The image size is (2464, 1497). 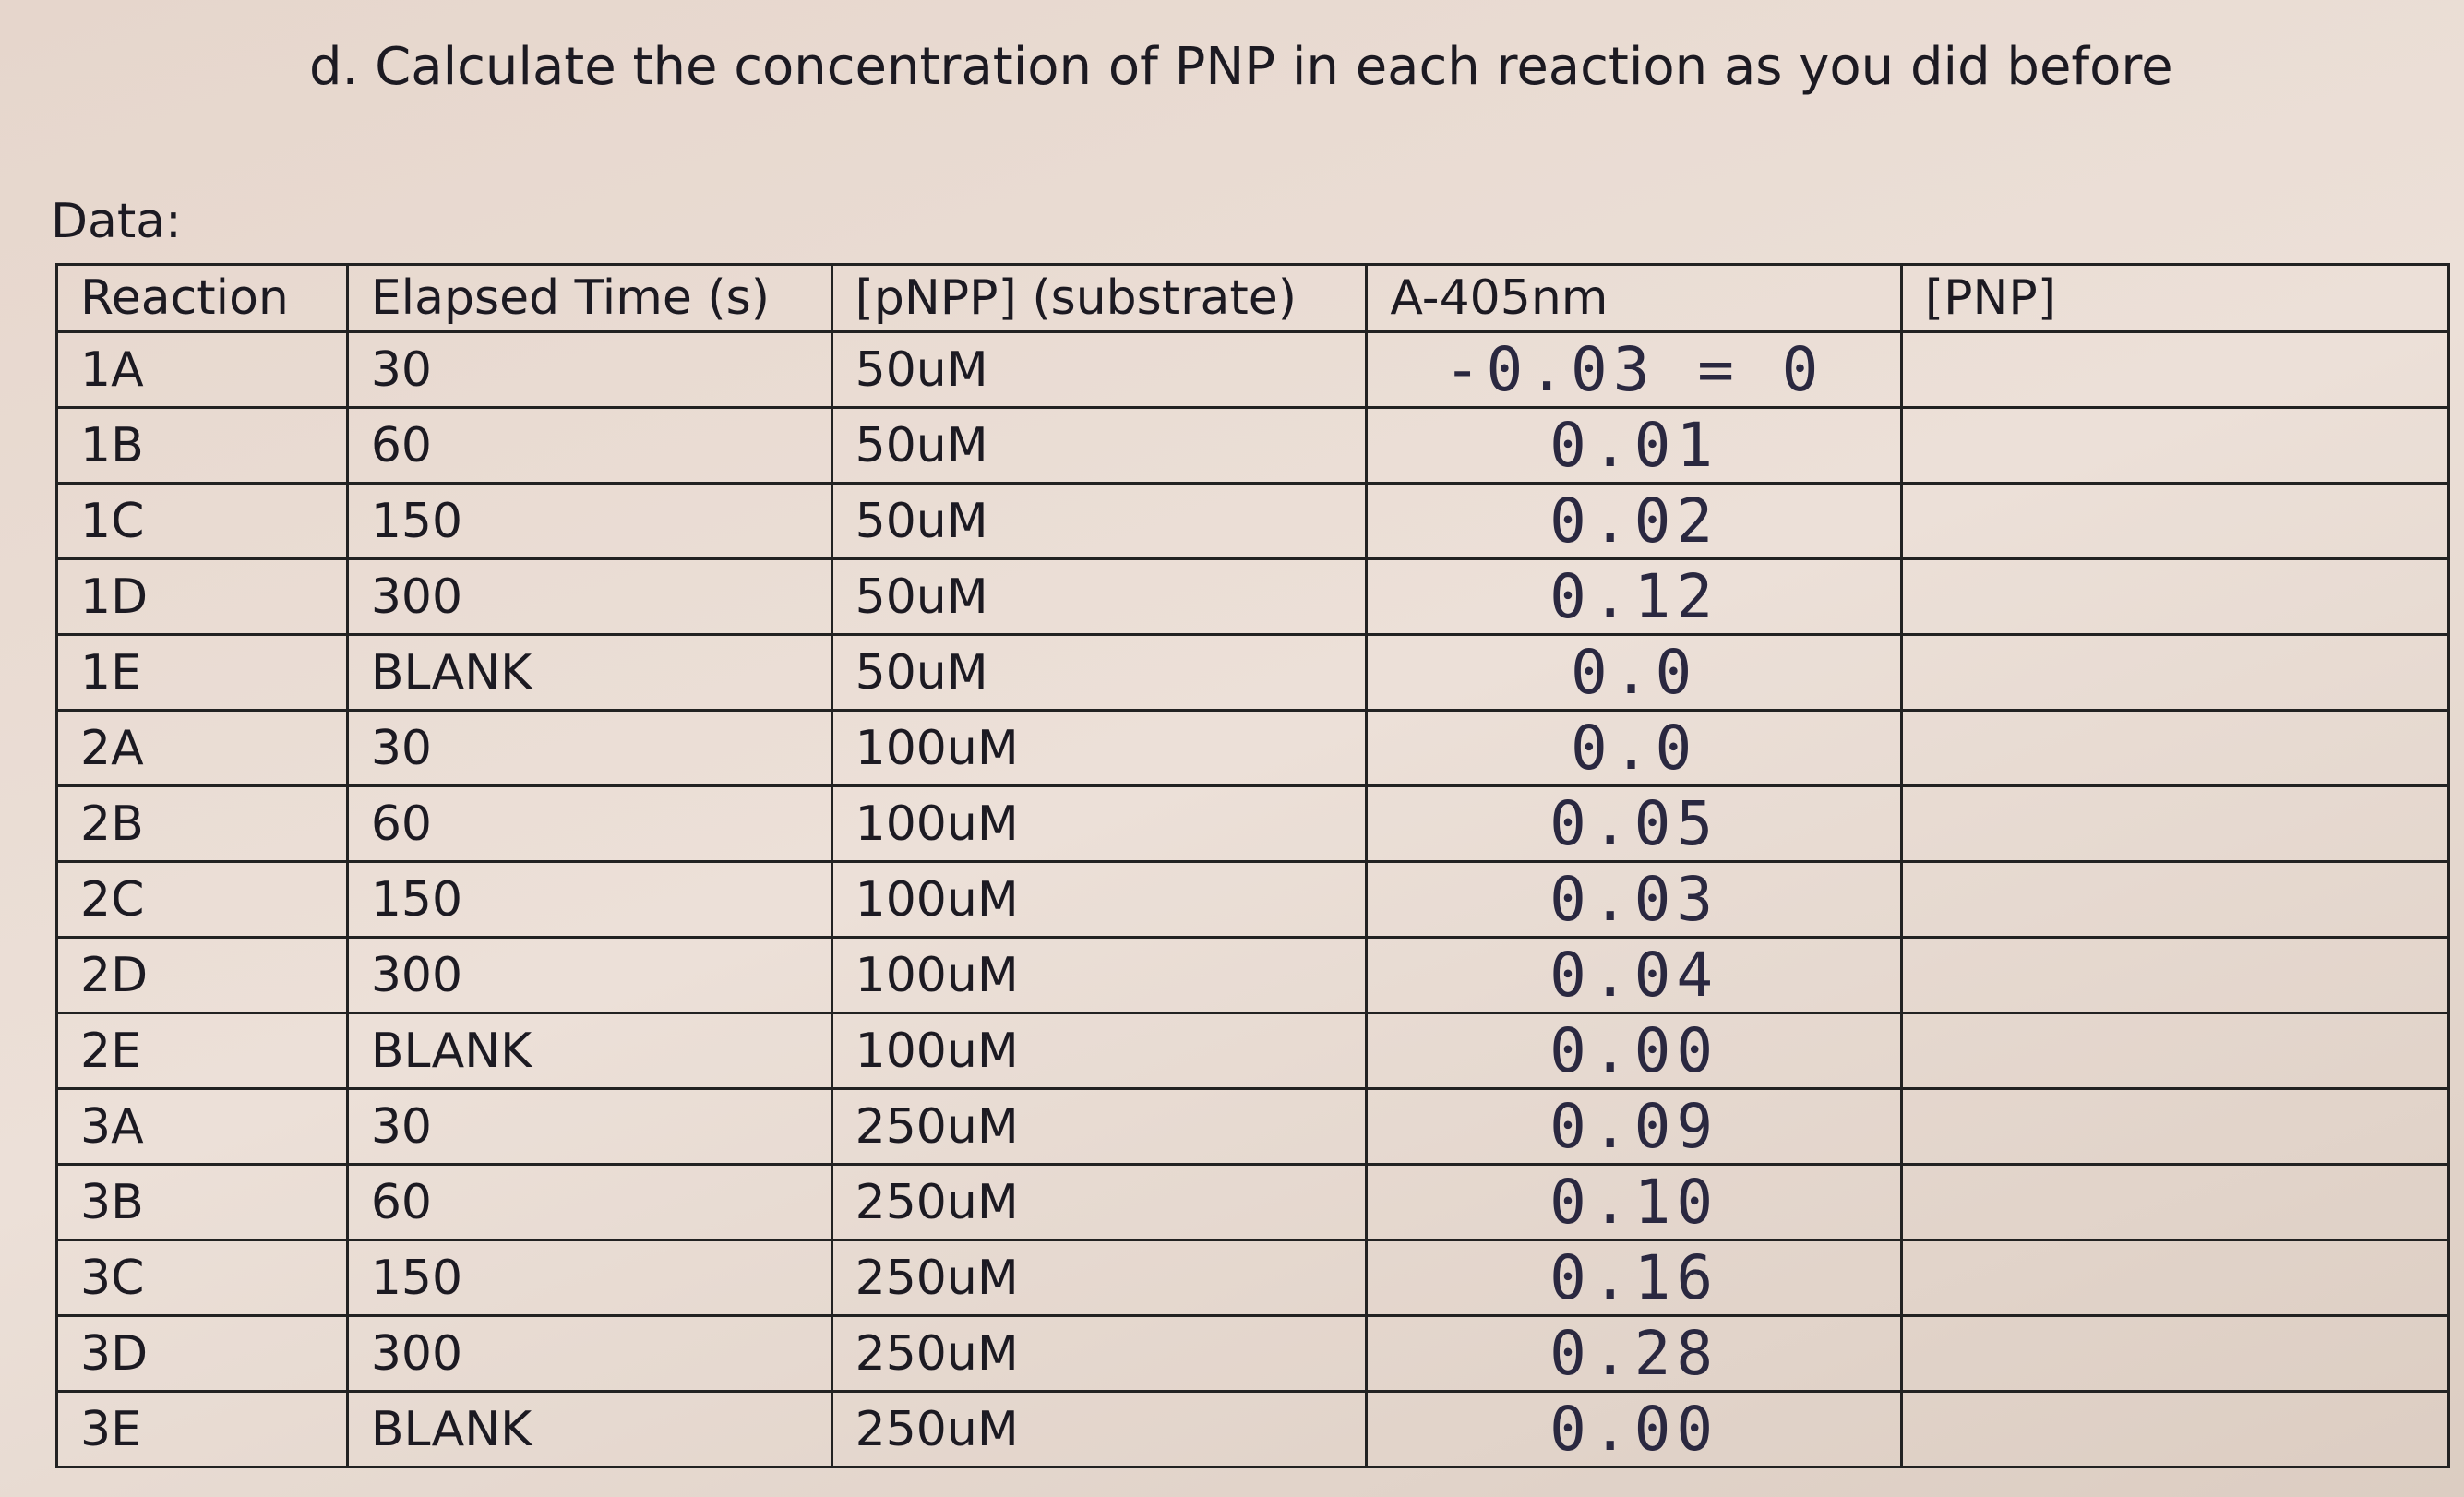 I want to click on table-cell: 3C, so click(x=202, y=1278).